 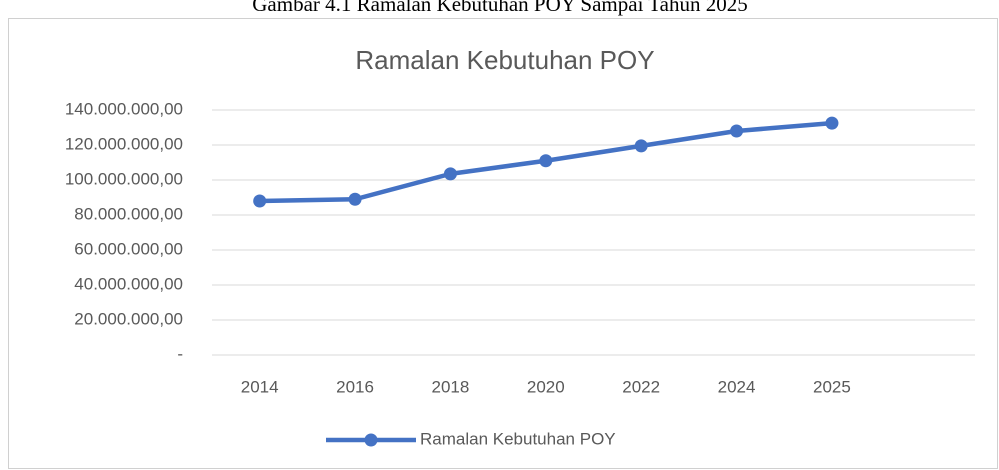 What do you see at coordinates (128, 318) in the screenshot?
I see `y-tick-label: 20.000.000,00` at bounding box center [128, 318].